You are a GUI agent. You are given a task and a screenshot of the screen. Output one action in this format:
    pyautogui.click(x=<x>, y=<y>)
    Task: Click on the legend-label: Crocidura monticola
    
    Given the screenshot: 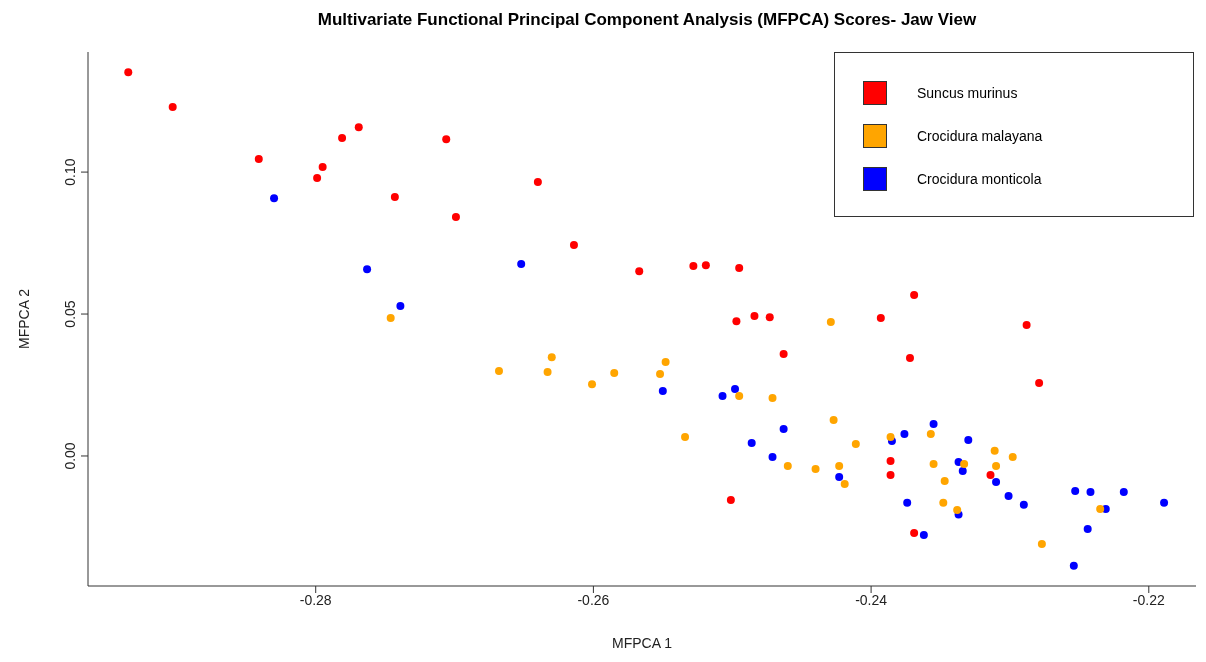 What is the action you would take?
    pyautogui.click(x=979, y=178)
    